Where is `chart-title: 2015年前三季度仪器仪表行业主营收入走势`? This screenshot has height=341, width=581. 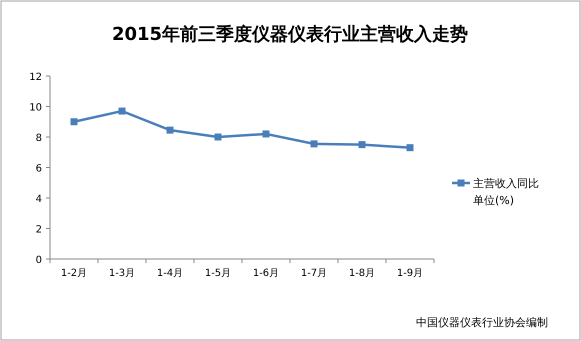
chart-title: 2015年前三季度仪器仪表行业主营收入走势 is located at coordinates (290, 34).